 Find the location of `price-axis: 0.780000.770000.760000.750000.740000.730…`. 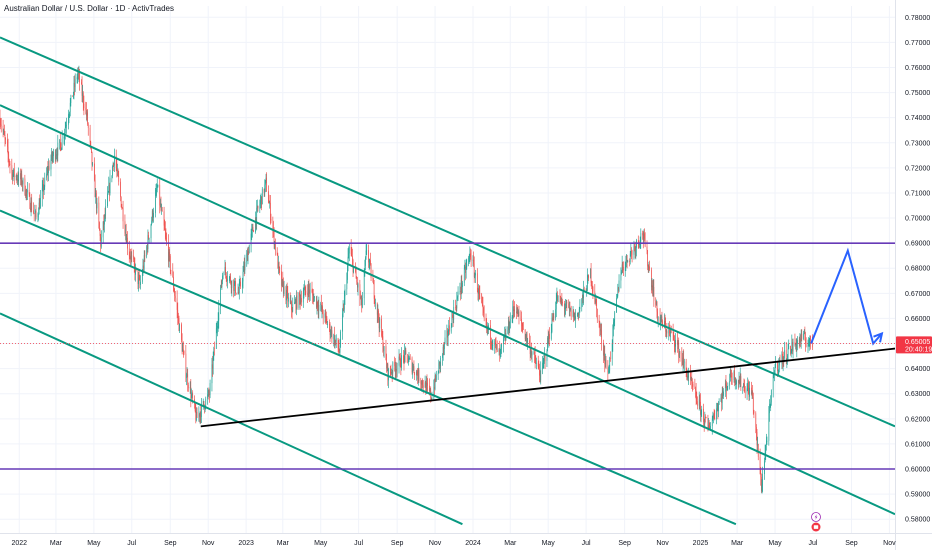

price-axis: 0.780000.770000.760000.750000.740000.730… is located at coordinates (913, 275).